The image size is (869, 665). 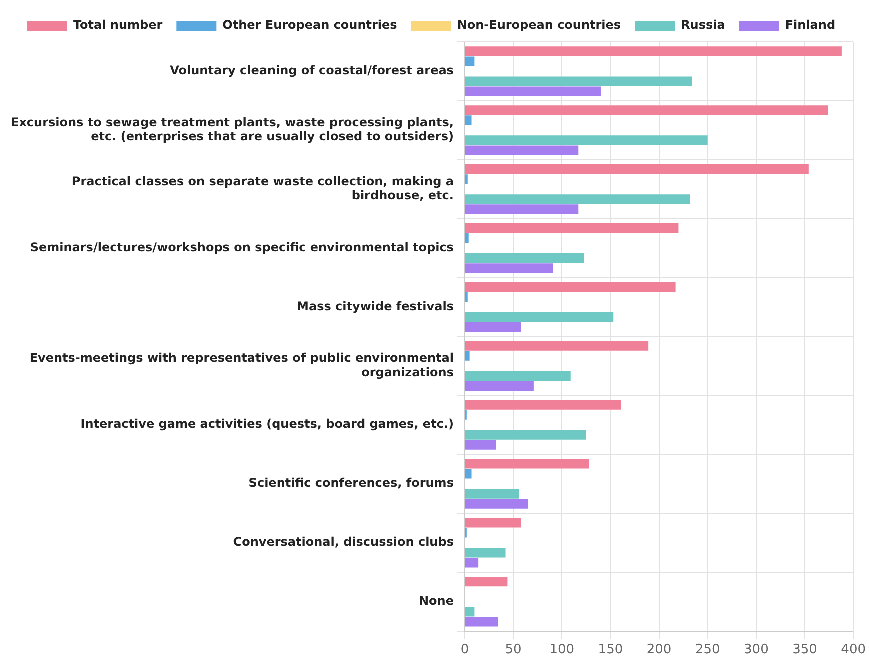 What do you see at coordinates (513, 650) in the screenshot?
I see `x-tick-label: 50` at bounding box center [513, 650].